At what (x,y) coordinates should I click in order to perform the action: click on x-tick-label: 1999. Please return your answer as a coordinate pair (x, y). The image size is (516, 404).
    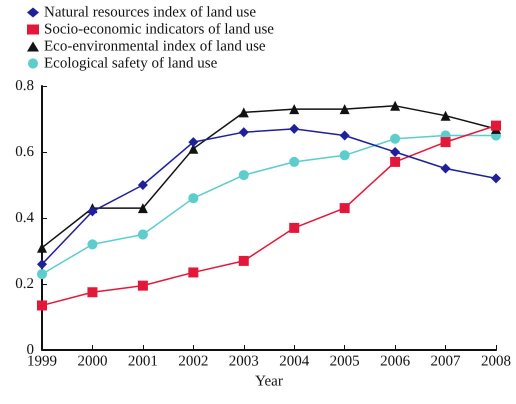
    Looking at the image, I should click on (42, 362).